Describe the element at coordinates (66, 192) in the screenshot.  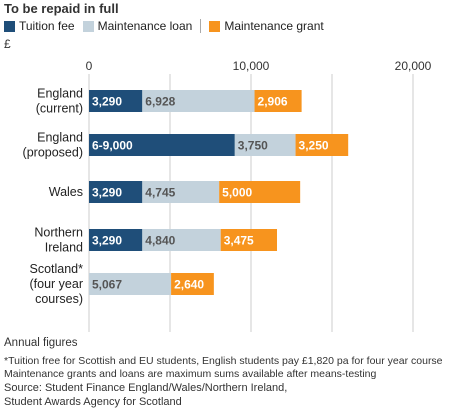
I see `category-label: Wales` at that location.